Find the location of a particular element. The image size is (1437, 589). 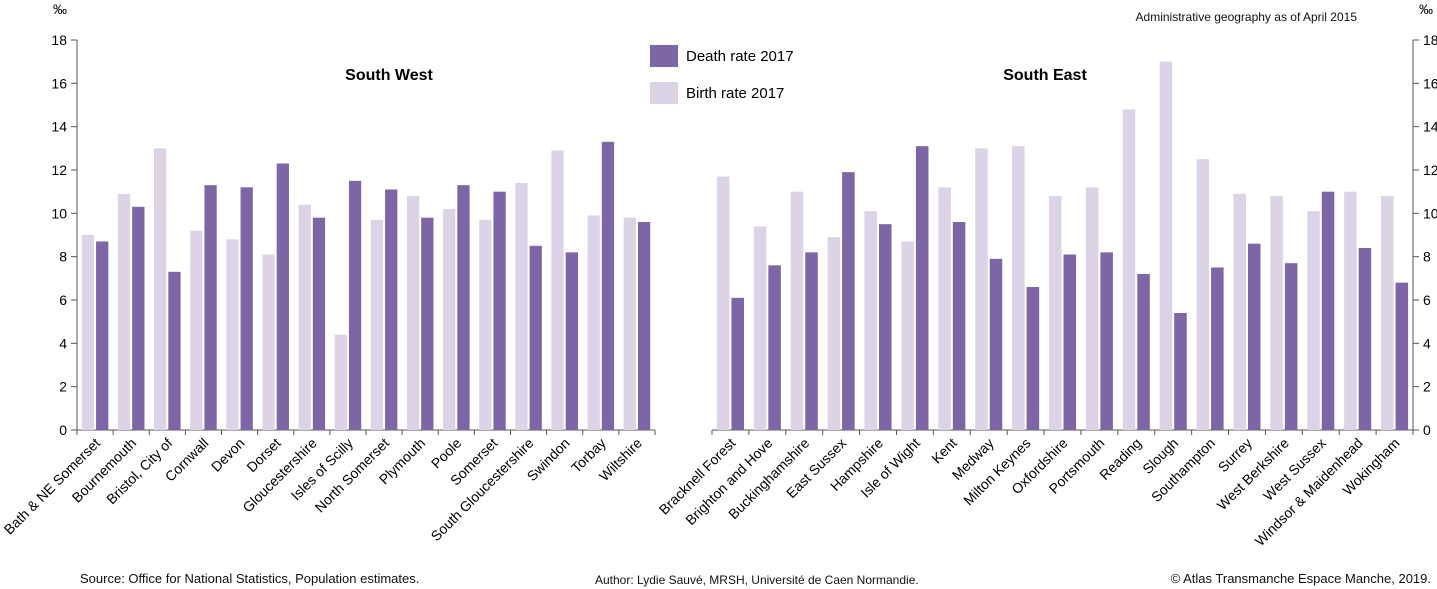

category-label: Kent is located at coordinates (944, 451).